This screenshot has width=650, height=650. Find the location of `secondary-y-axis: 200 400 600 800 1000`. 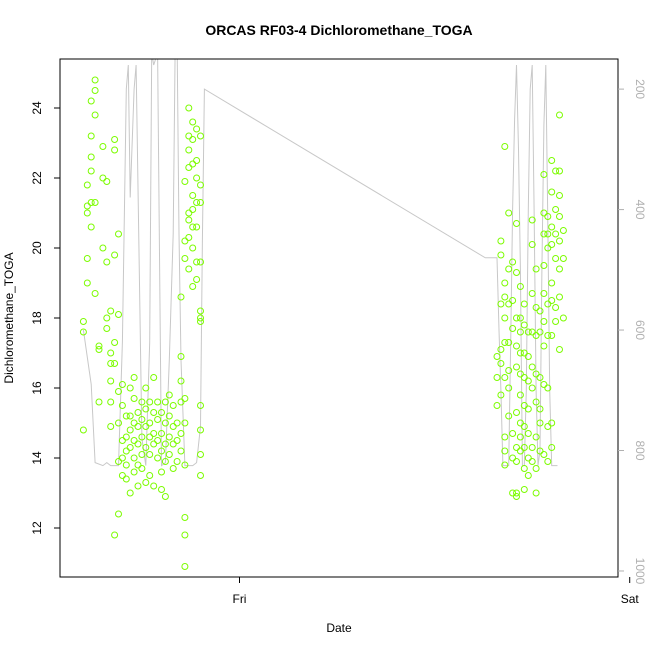

secondary-y-axis: 200 400 600 800 1000 is located at coordinates (632, 332).